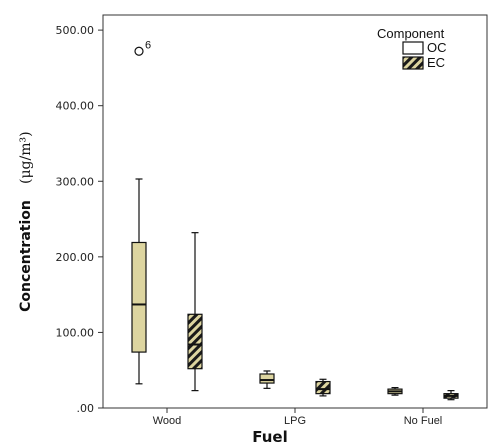 The image size is (492, 445). What do you see at coordinates (270, 436) in the screenshot?
I see `x-axis-title: Fuel` at bounding box center [270, 436].